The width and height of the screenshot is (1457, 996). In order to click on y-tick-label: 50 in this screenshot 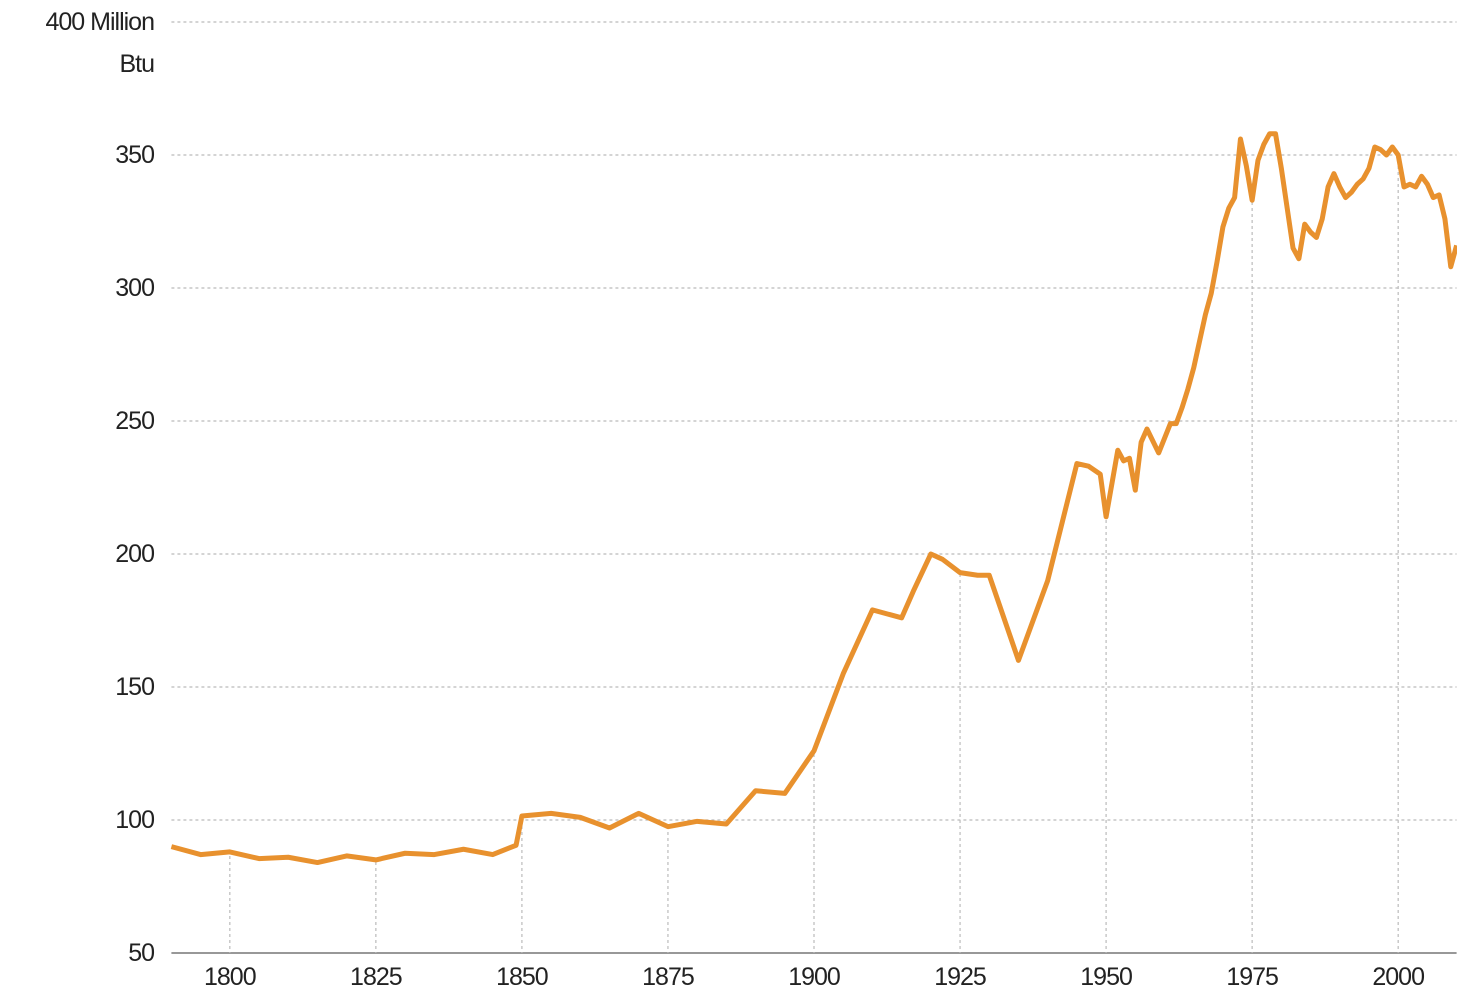, I will do `click(141, 953)`.